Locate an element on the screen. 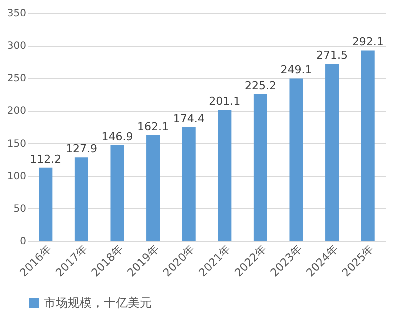 The height and width of the screenshot is (321, 404). data-label: 249.1 is located at coordinates (296, 70).